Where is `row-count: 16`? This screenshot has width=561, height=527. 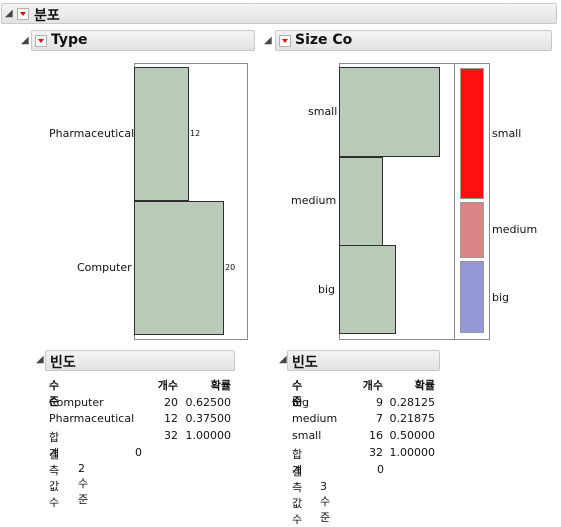
row-count: 16 is located at coordinates (376, 435).